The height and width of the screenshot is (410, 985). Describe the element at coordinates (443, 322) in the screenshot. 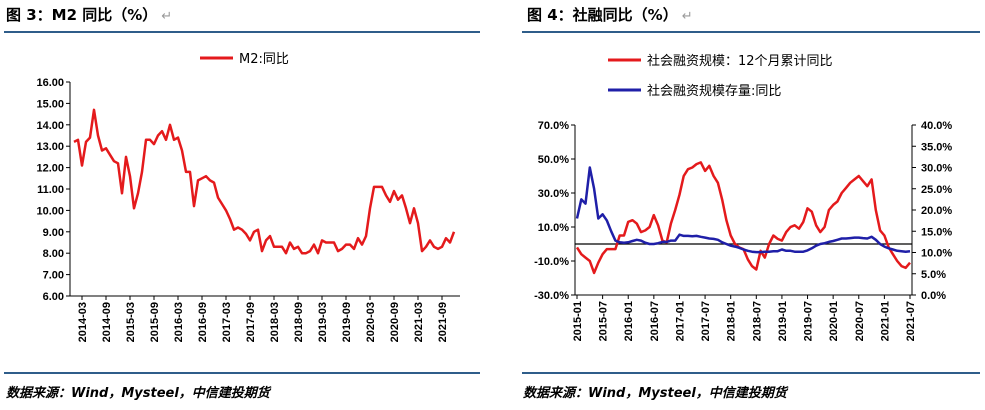

I see `x-tick-label: 2021-09` at that location.